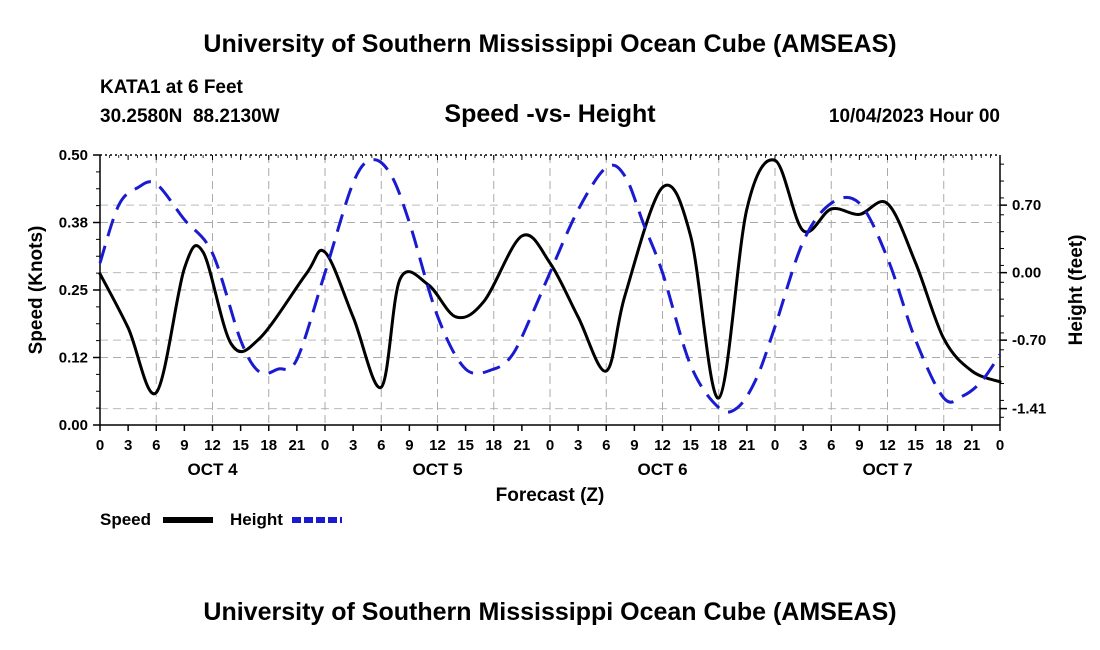  I want to click on y2-tick-label: 0.70, so click(1026, 205).